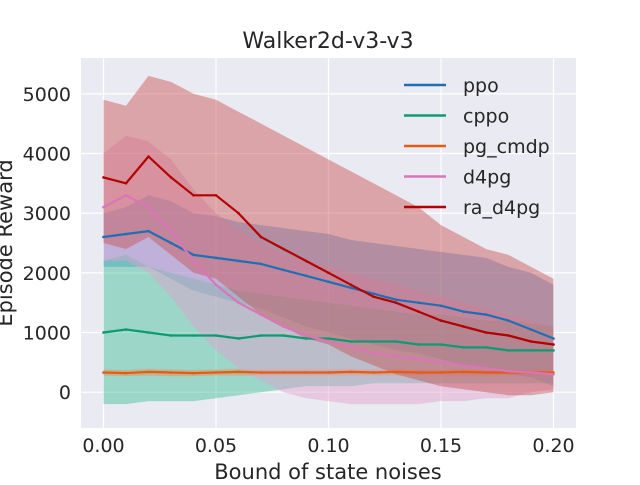 The width and height of the screenshot is (640, 485). Describe the element at coordinates (501, 208) in the screenshot. I see `legend-label-ra_d4pg: ra_d4pg` at that location.